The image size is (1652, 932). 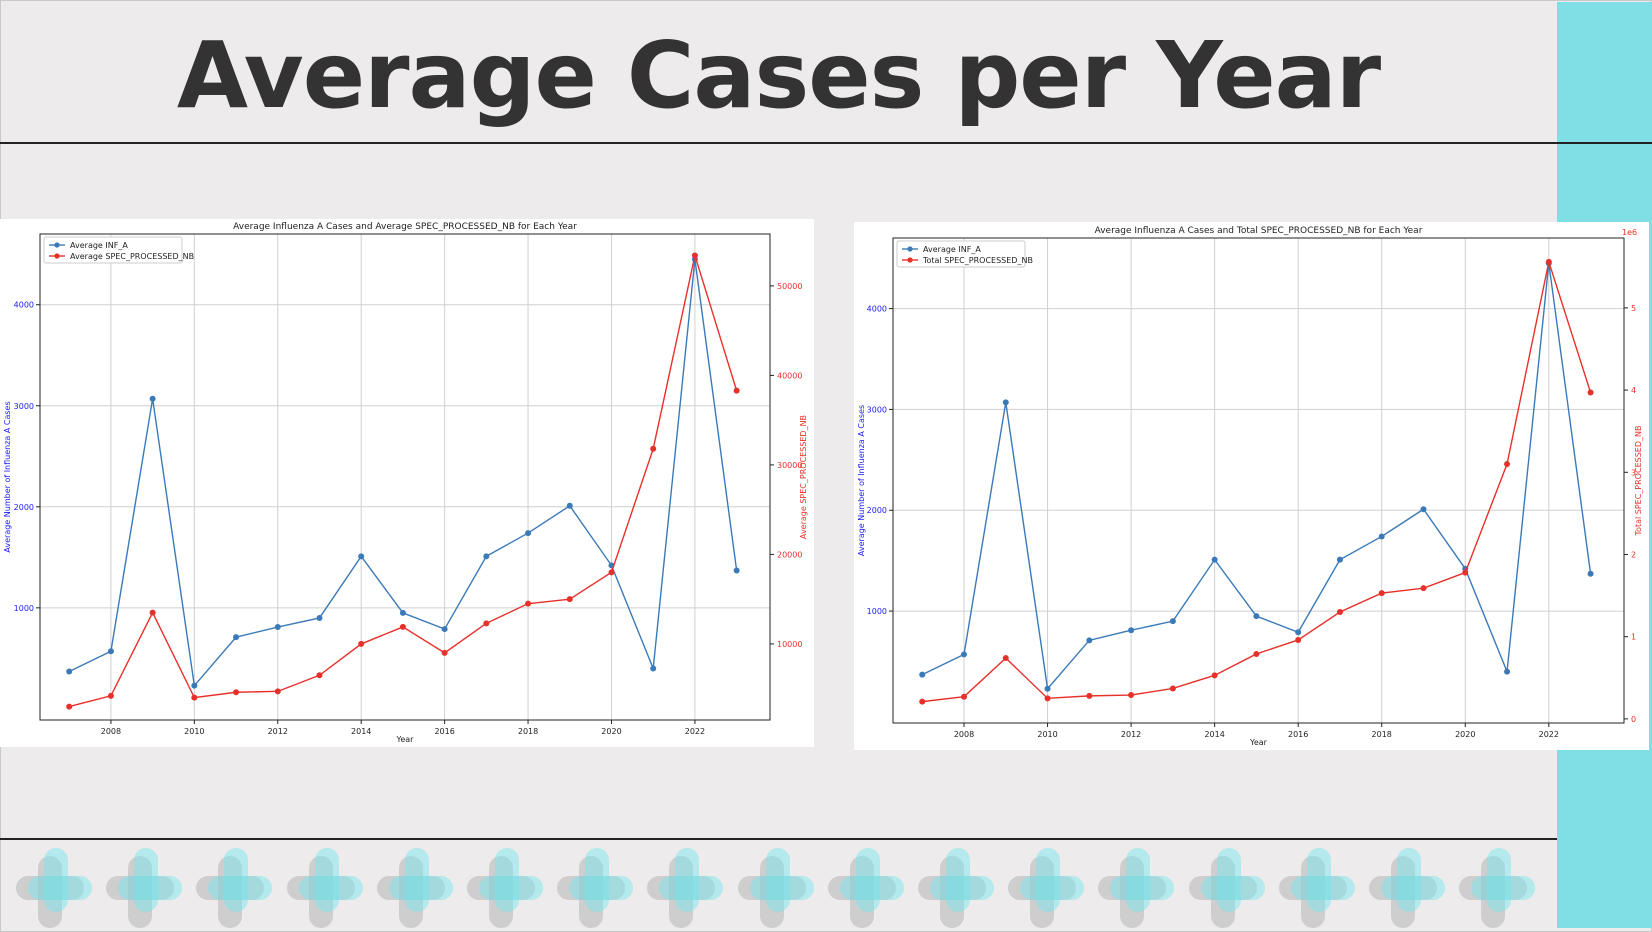 I want to click on y-tick-label-left: 3000, so click(x=877, y=409).